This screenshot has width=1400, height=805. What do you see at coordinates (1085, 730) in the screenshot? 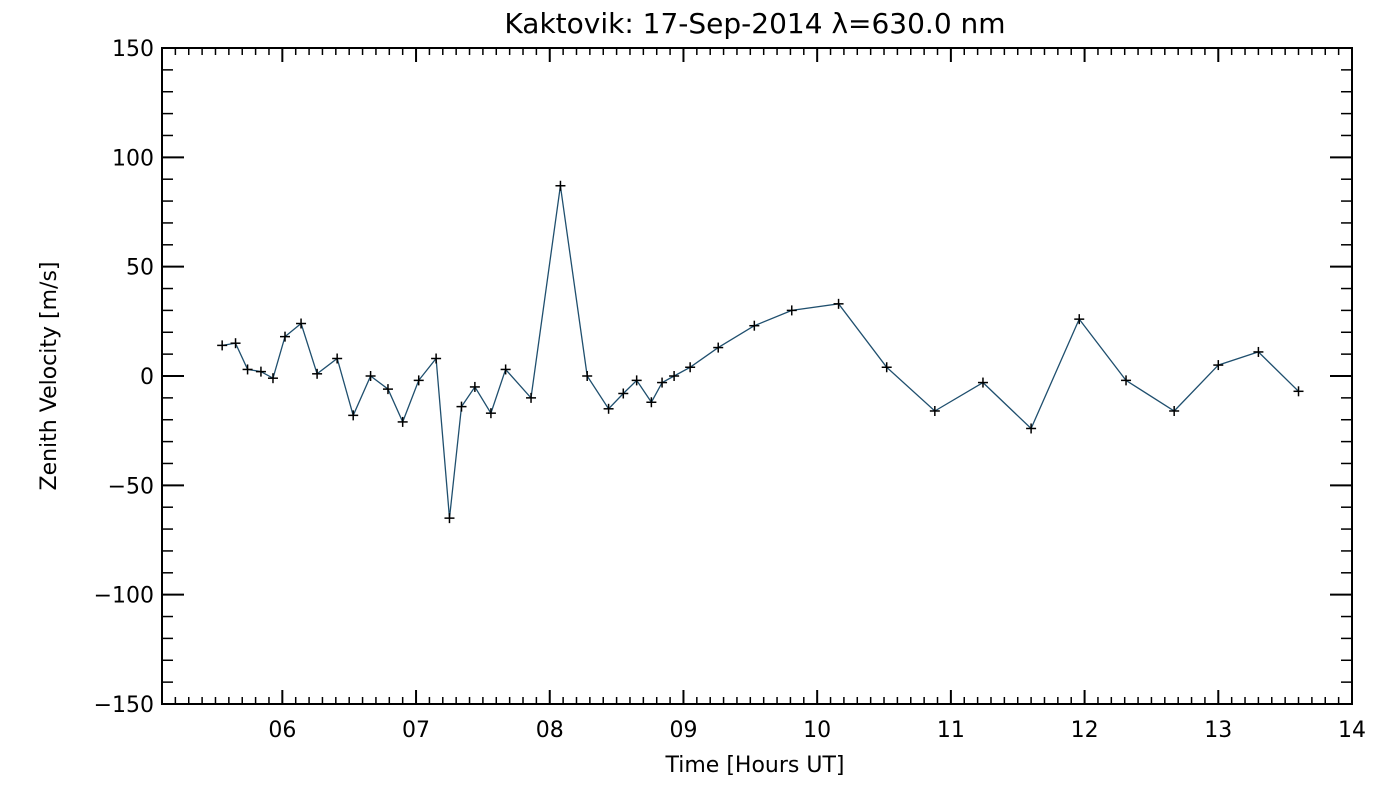
I see `x-tick-label: 12` at bounding box center [1085, 730].